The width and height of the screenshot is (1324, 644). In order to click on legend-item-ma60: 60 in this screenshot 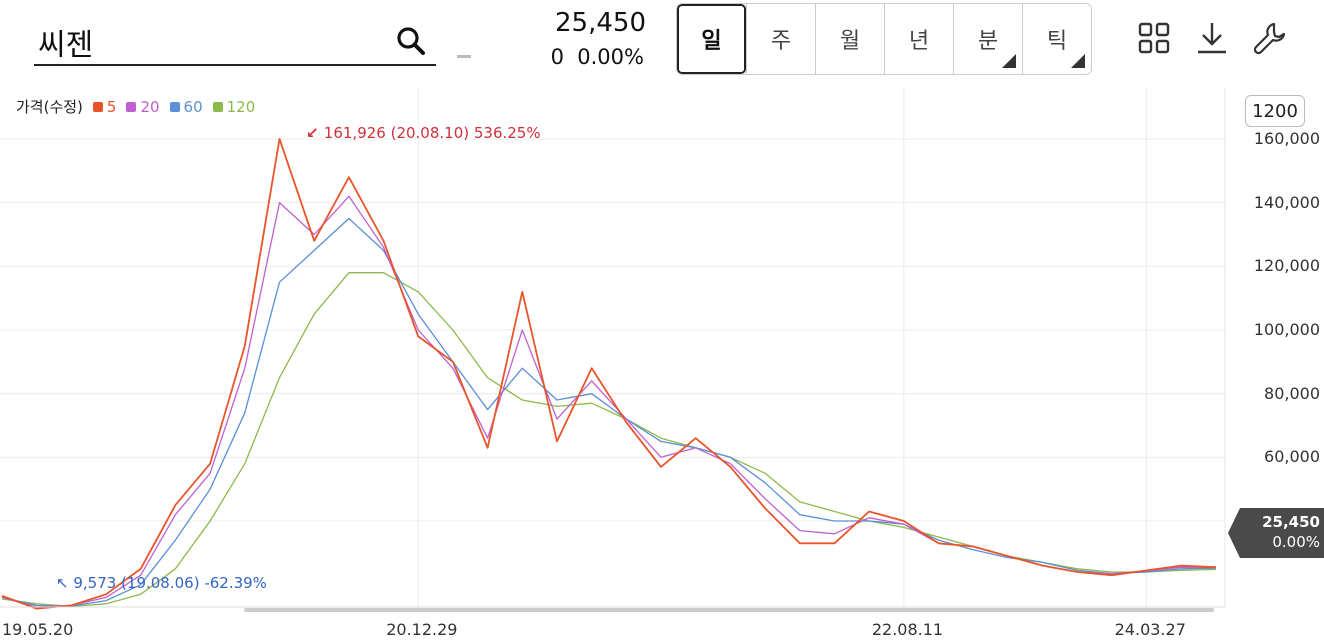, I will do `click(186, 106)`.